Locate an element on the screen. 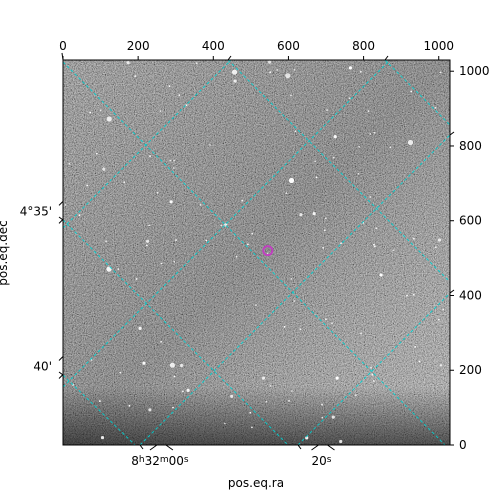  right-tick-label: 600 is located at coordinates (470, 221).